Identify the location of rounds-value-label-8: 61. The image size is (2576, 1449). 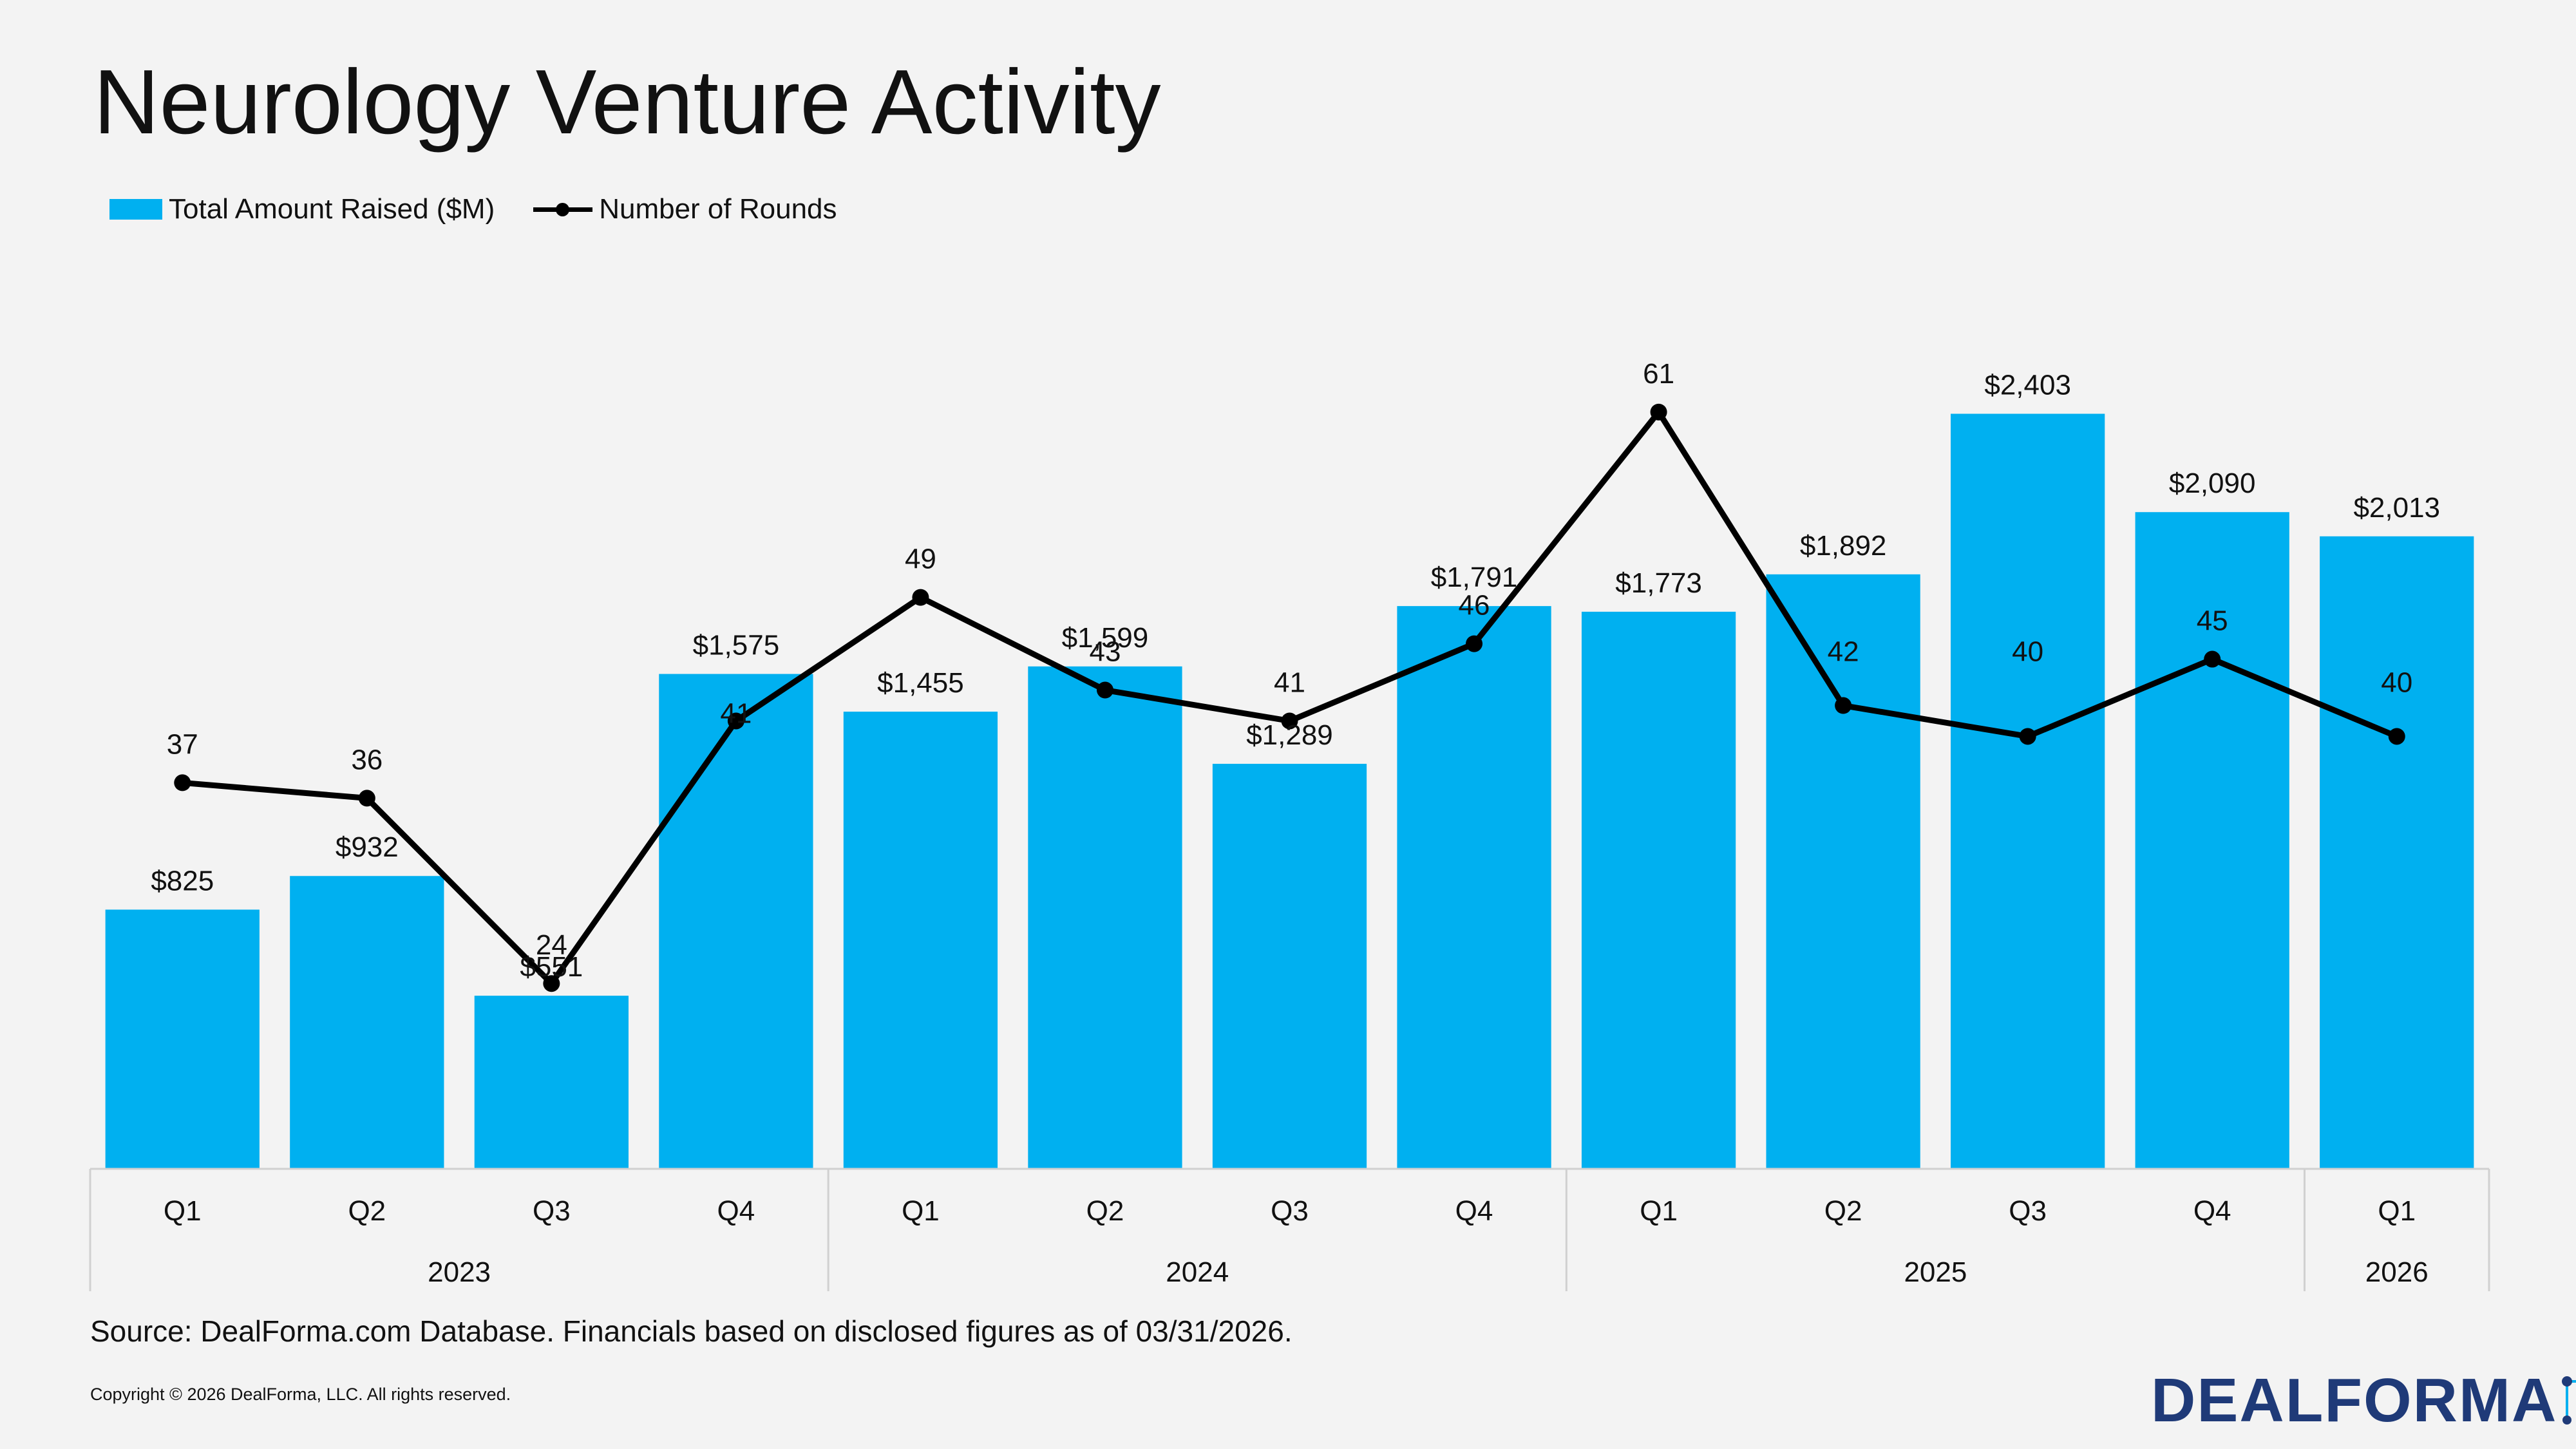
(1659, 374).